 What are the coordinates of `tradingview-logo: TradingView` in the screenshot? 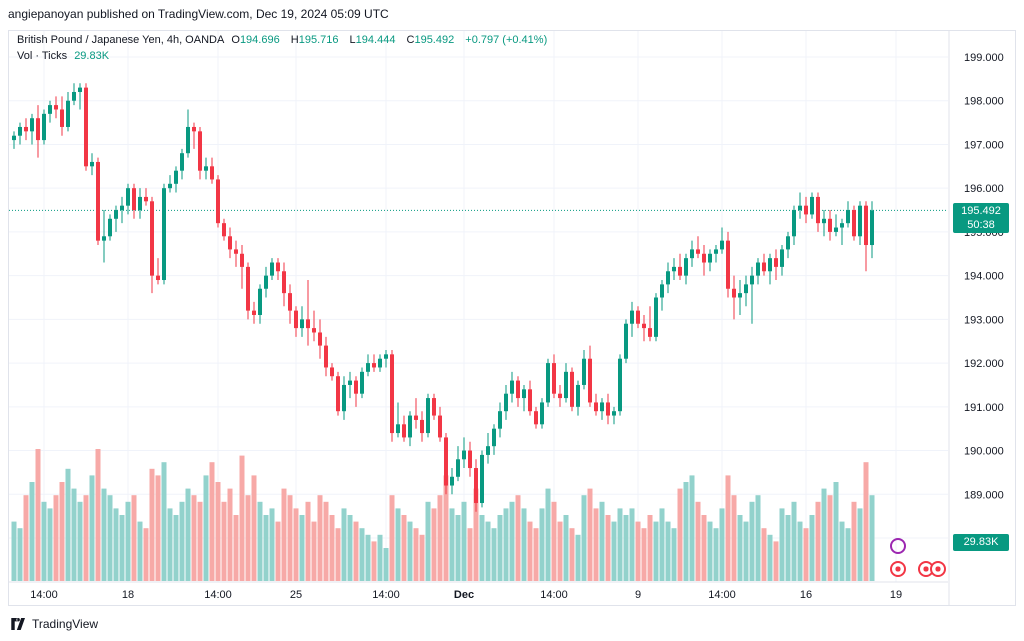 It's located at (54, 624).